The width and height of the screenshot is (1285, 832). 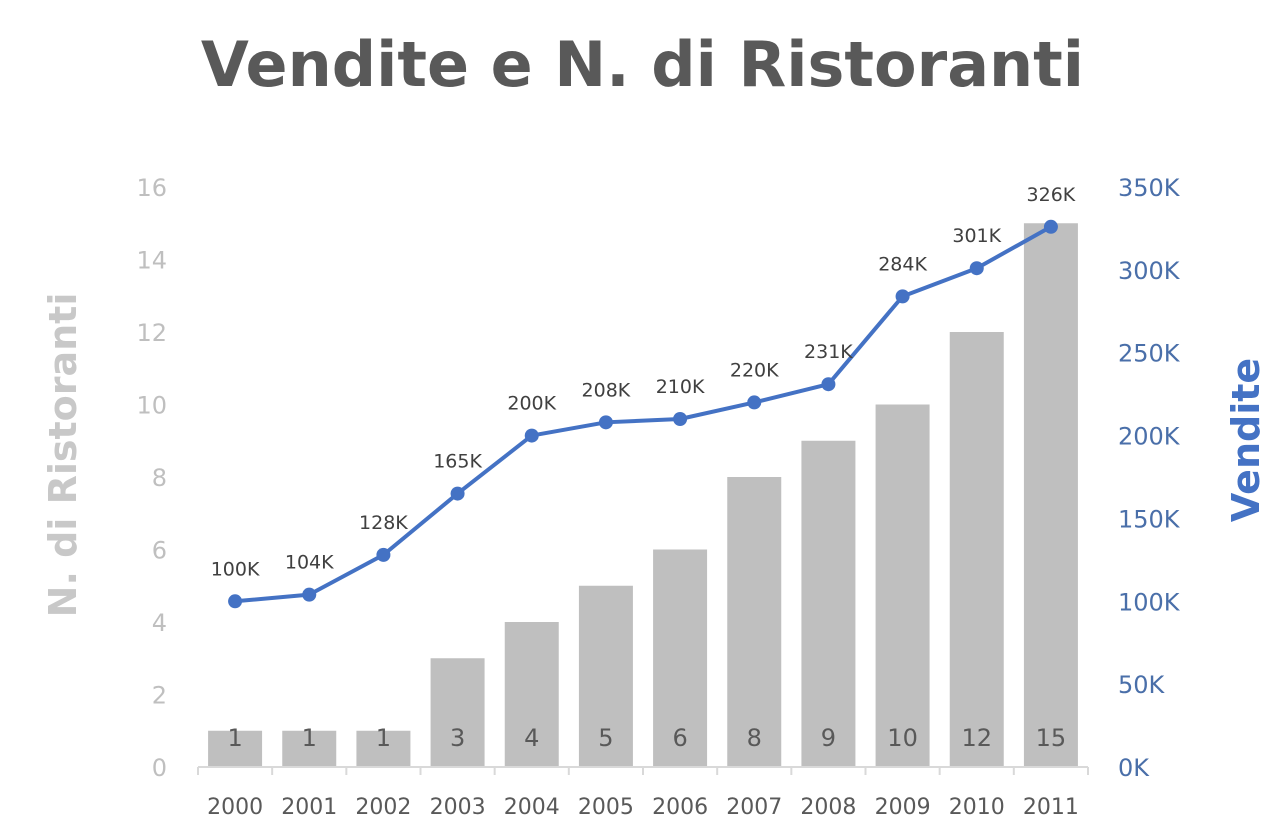 I want to click on bar-label-2006: 6, so click(x=679, y=738).